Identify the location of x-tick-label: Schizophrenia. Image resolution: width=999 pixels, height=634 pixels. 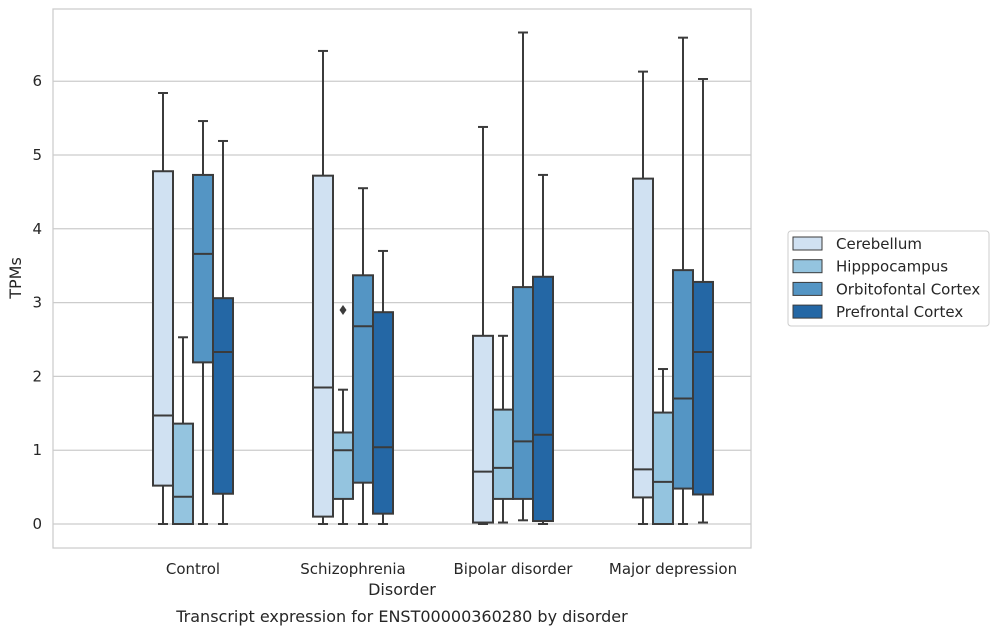
(352, 569).